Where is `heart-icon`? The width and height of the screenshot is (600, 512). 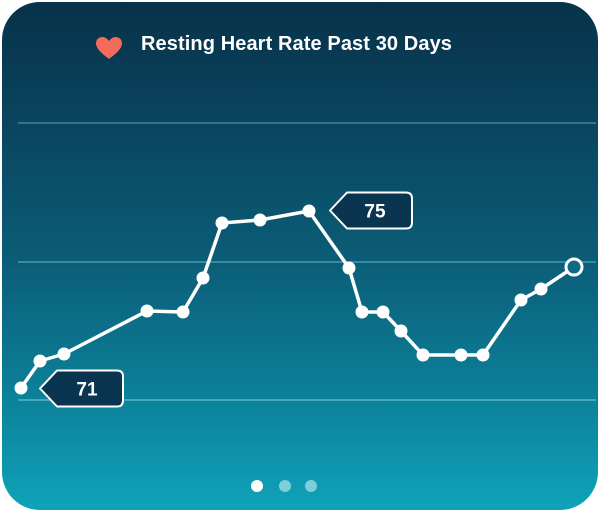
heart-icon is located at coordinates (109, 48).